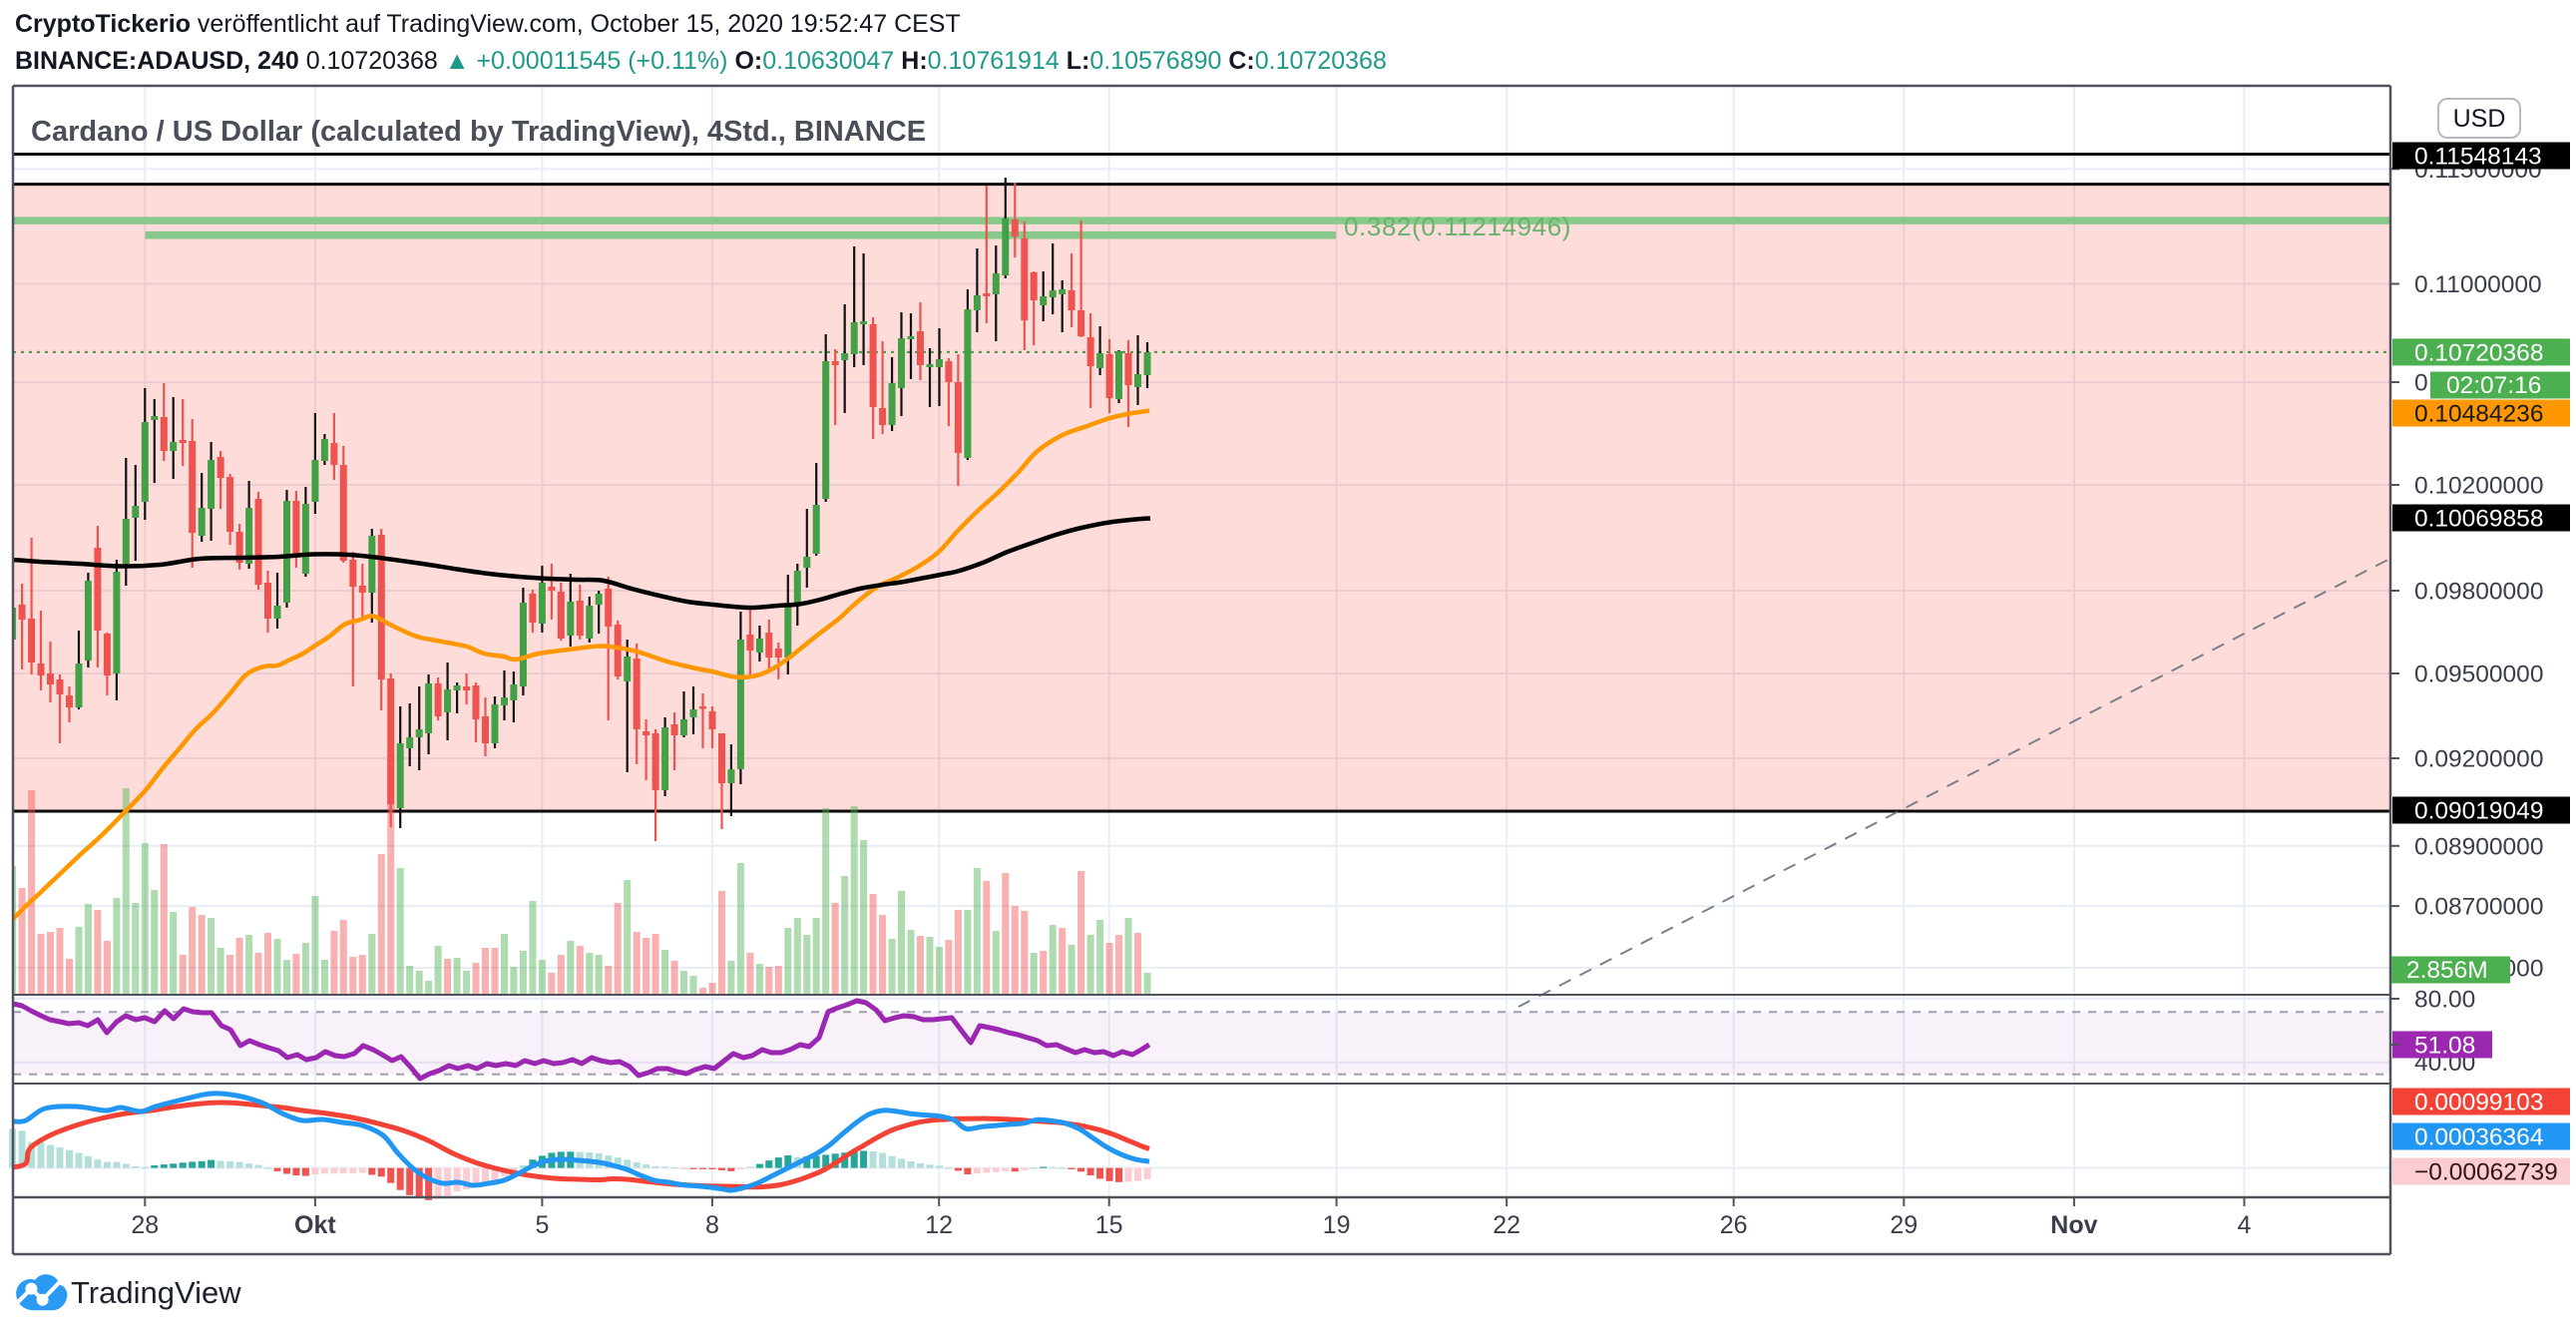 Image resolution: width=2576 pixels, height=1327 pixels. Describe the element at coordinates (2444, 1000) in the screenshot. I see `svg-text: 80.00` at that location.